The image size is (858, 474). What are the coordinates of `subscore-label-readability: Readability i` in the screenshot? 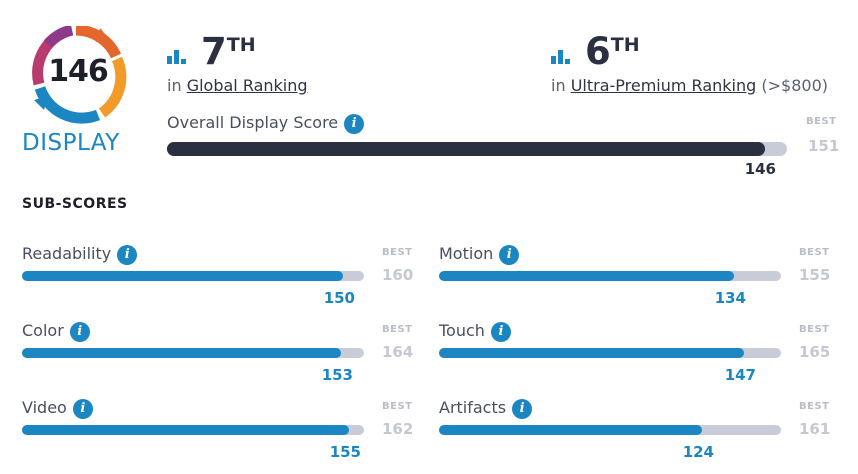 It's located at (80, 254).